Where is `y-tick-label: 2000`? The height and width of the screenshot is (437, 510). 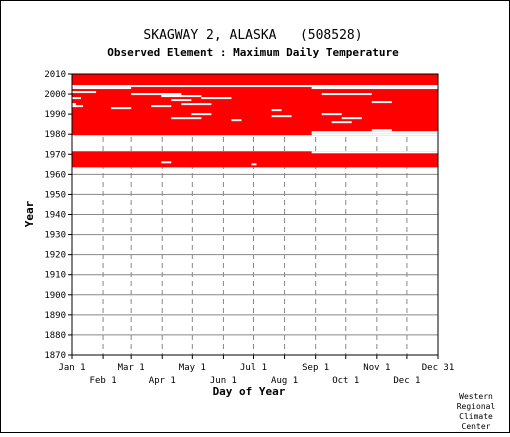
y-tick-label: 2000 is located at coordinates (55, 95).